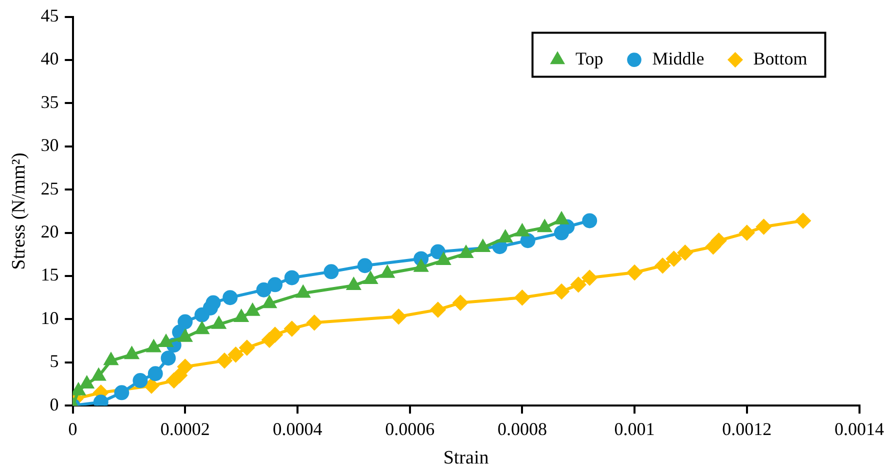 The width and height of the screenshot is (890, 476). What do you see at coordinates (49, 145) in the screenshot?
I see `y-tick-label: 30` at bounding box center [49, 145].